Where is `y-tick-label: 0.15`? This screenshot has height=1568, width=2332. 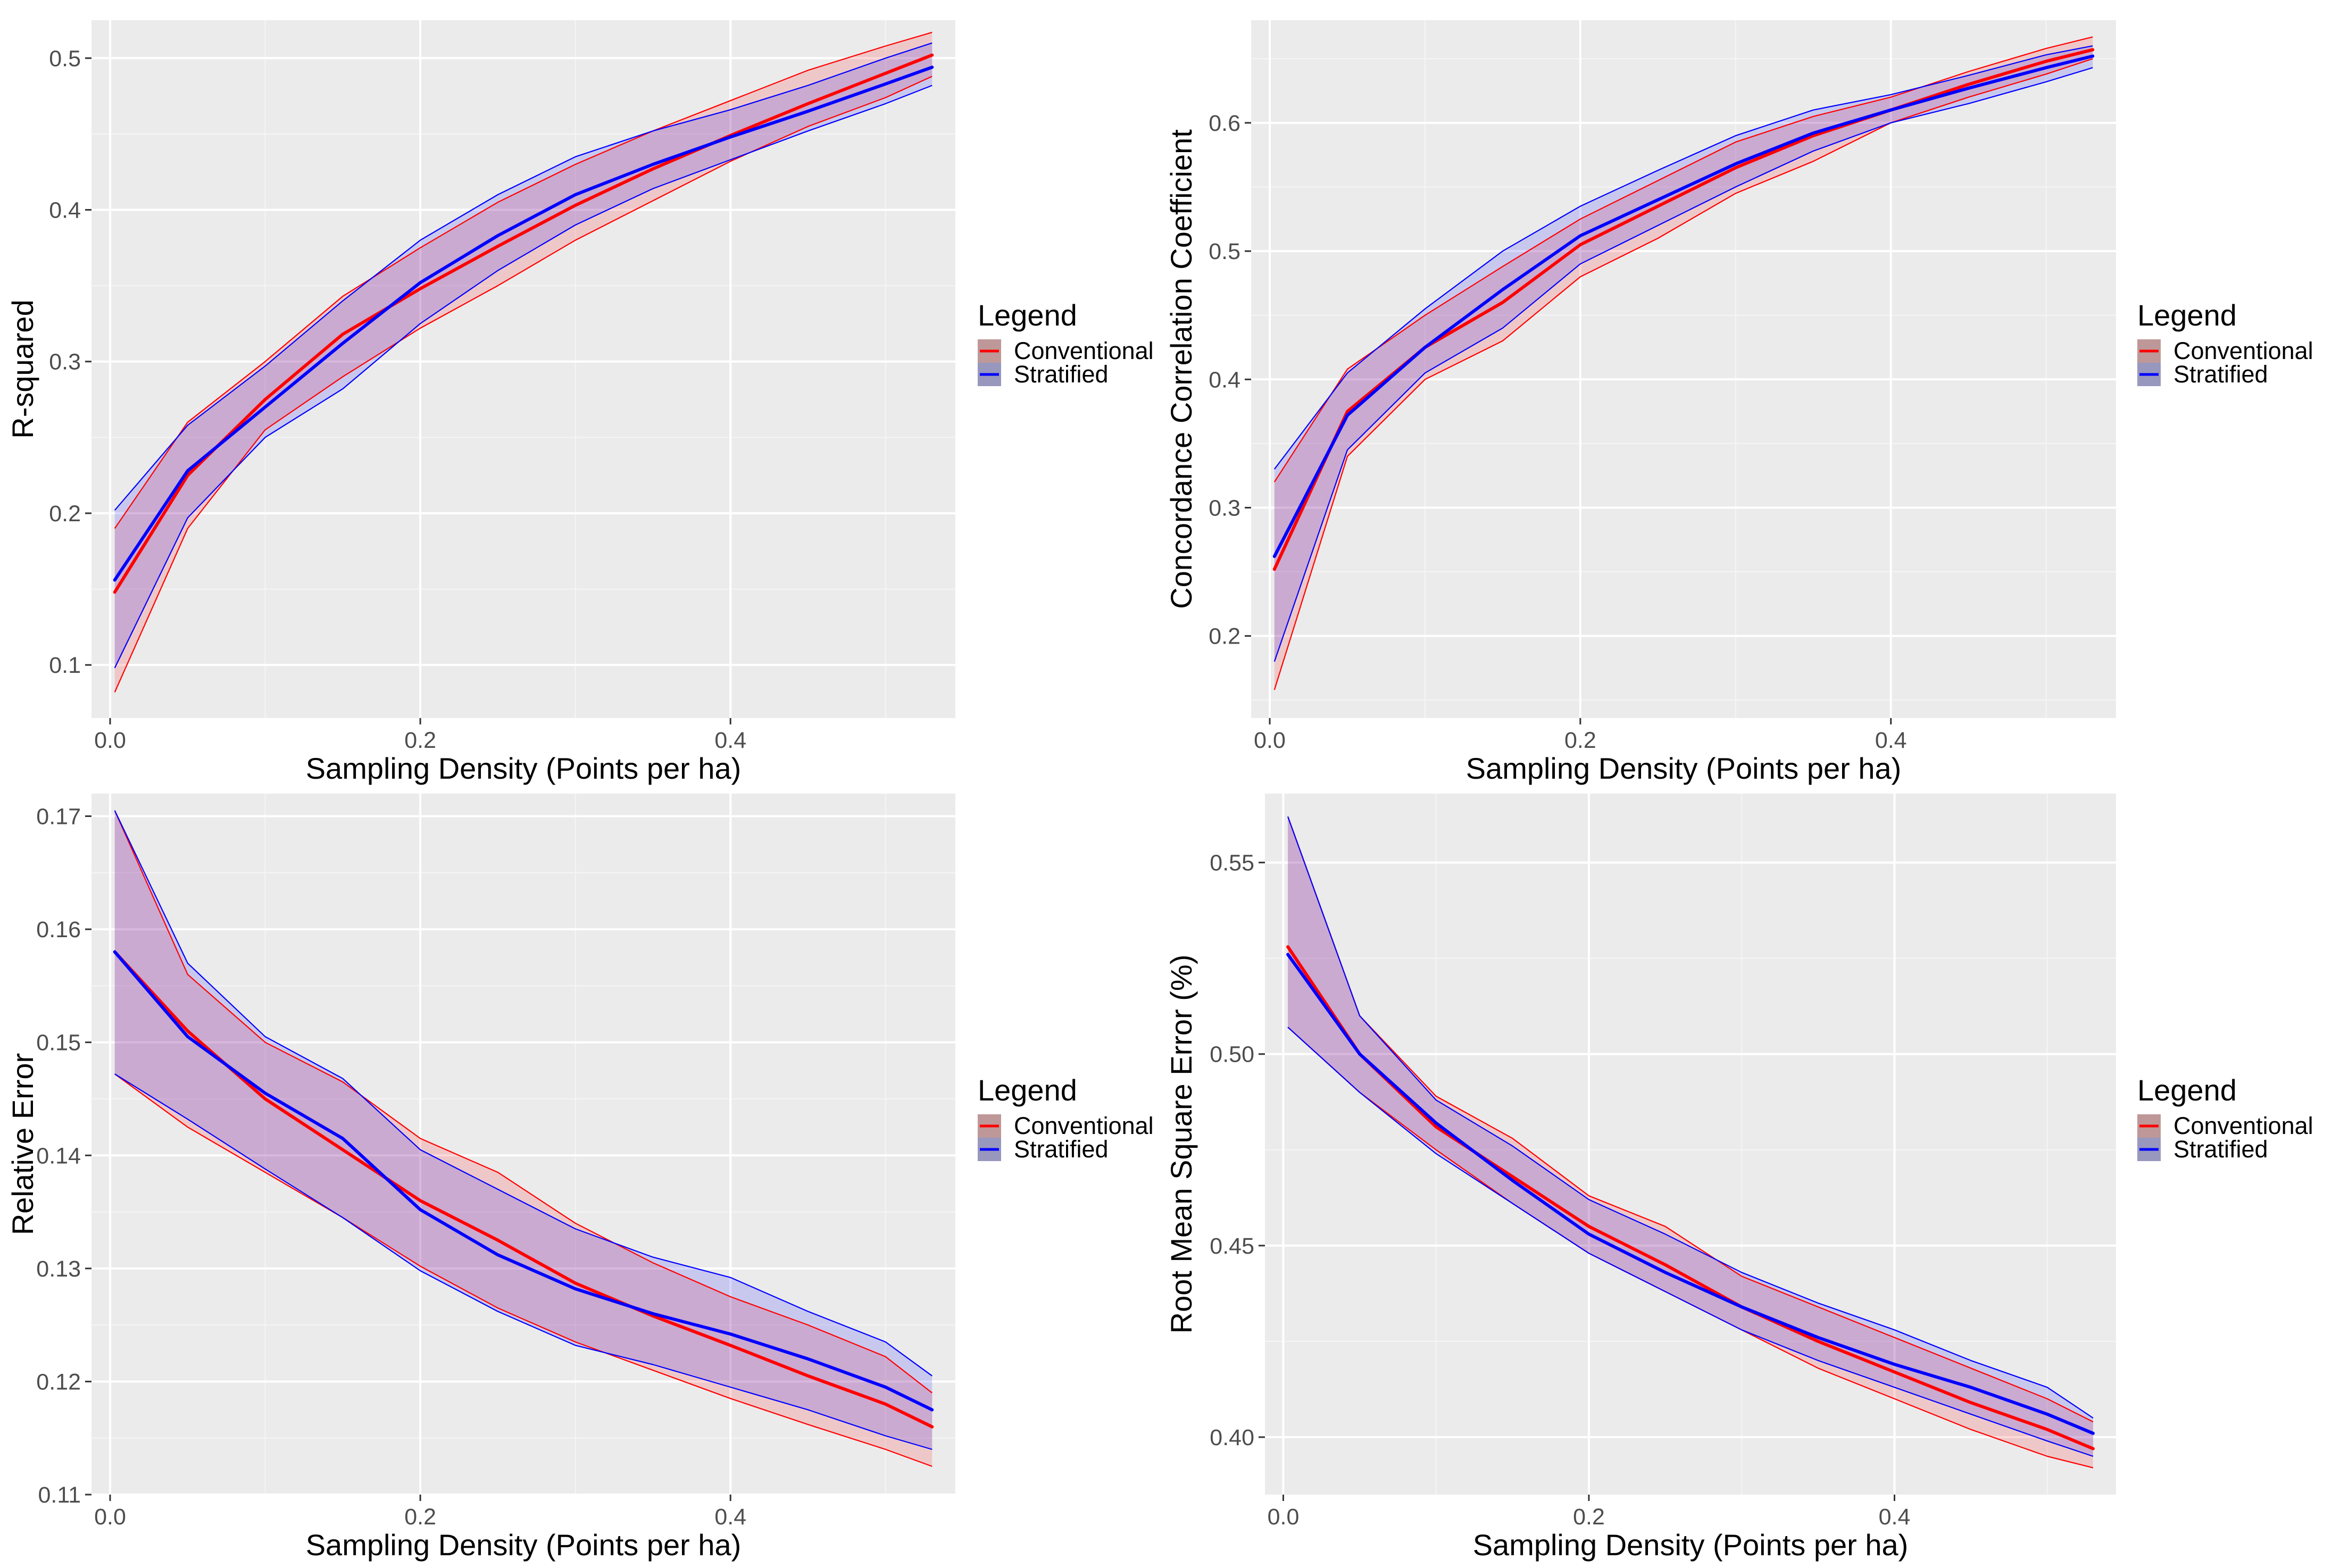
y-tick-label: 0.15 is located at coordinates (58, 1043).